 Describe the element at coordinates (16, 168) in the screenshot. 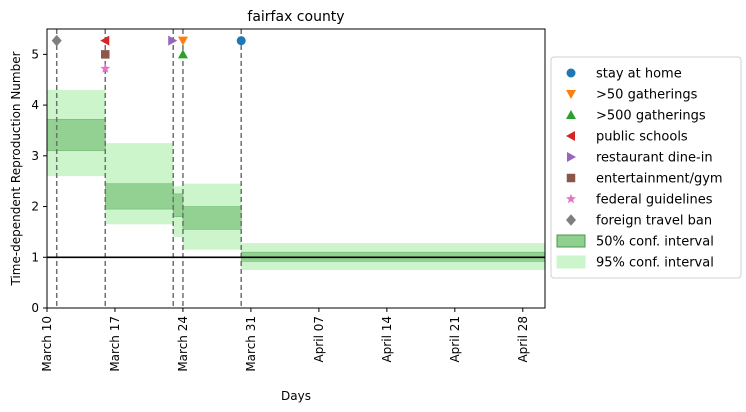

I see `y-axis-label: Time-dependent Reproduction Number` at that location.